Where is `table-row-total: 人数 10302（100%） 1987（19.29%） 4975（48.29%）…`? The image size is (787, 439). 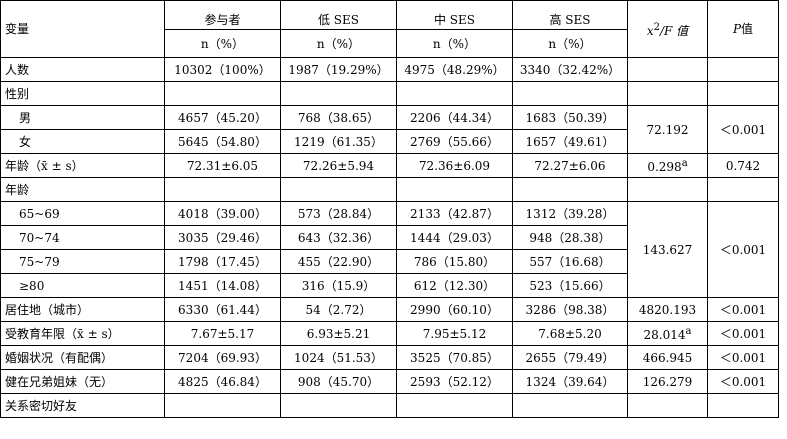
table-row-total: 人数 10302（100%） 1987（19.29%） 4975（48.29%）… is located at coordinates (389, 69).